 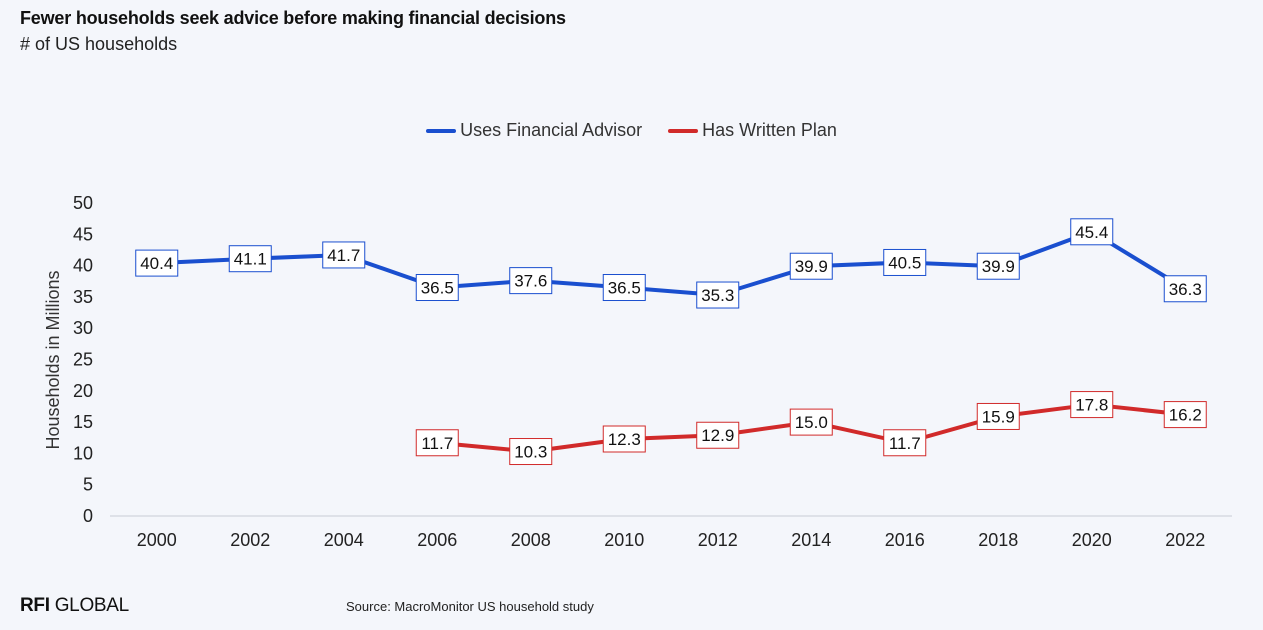 What do you see at coordinates (718, 540) in the screenshot?
I see `x-tick-label: 2012` at bounding box center [718, 540].